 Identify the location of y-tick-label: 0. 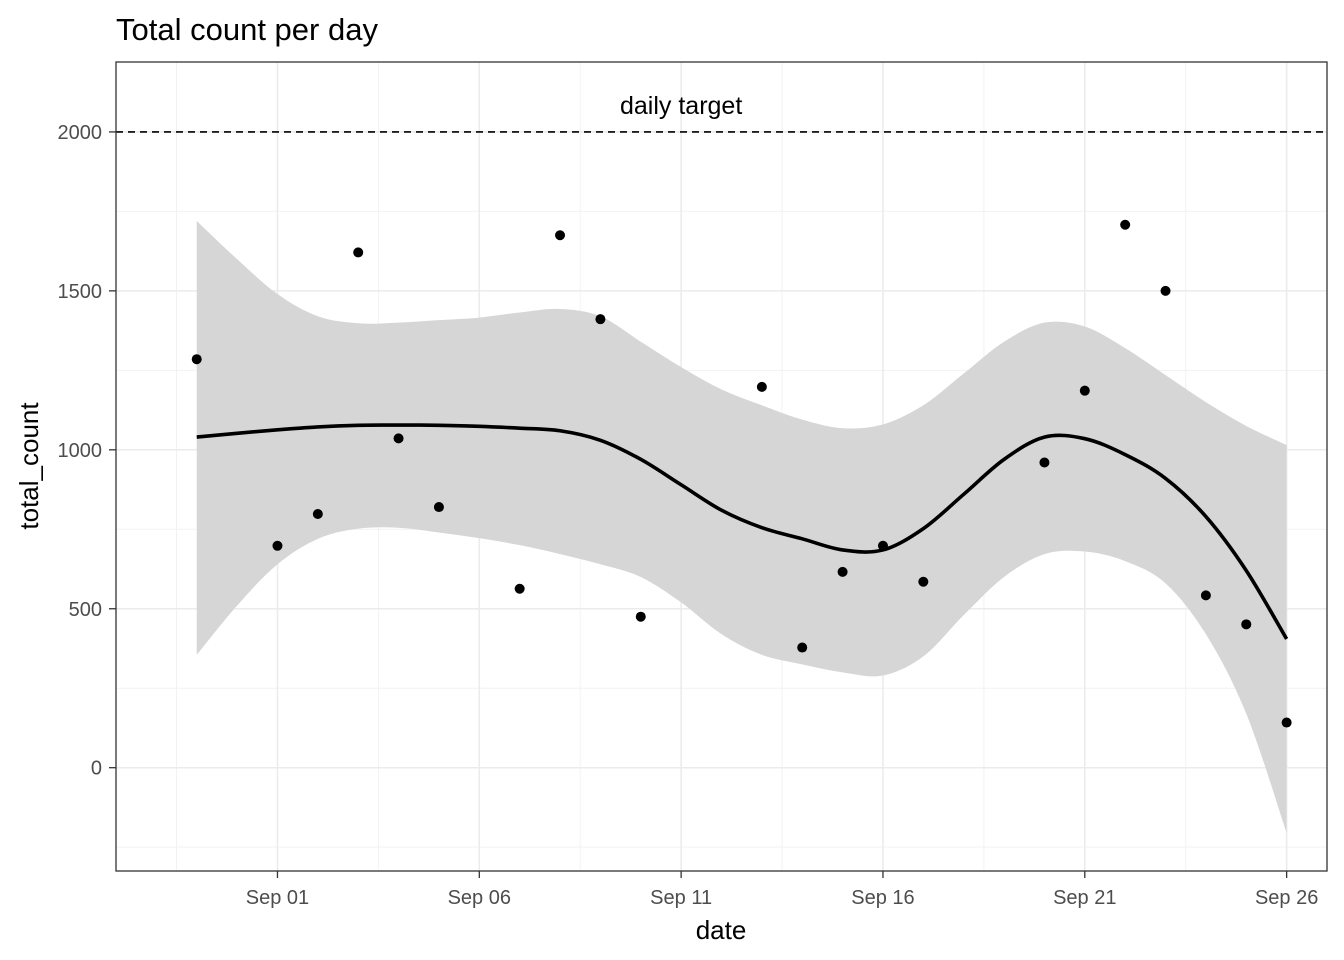
(96, 769).